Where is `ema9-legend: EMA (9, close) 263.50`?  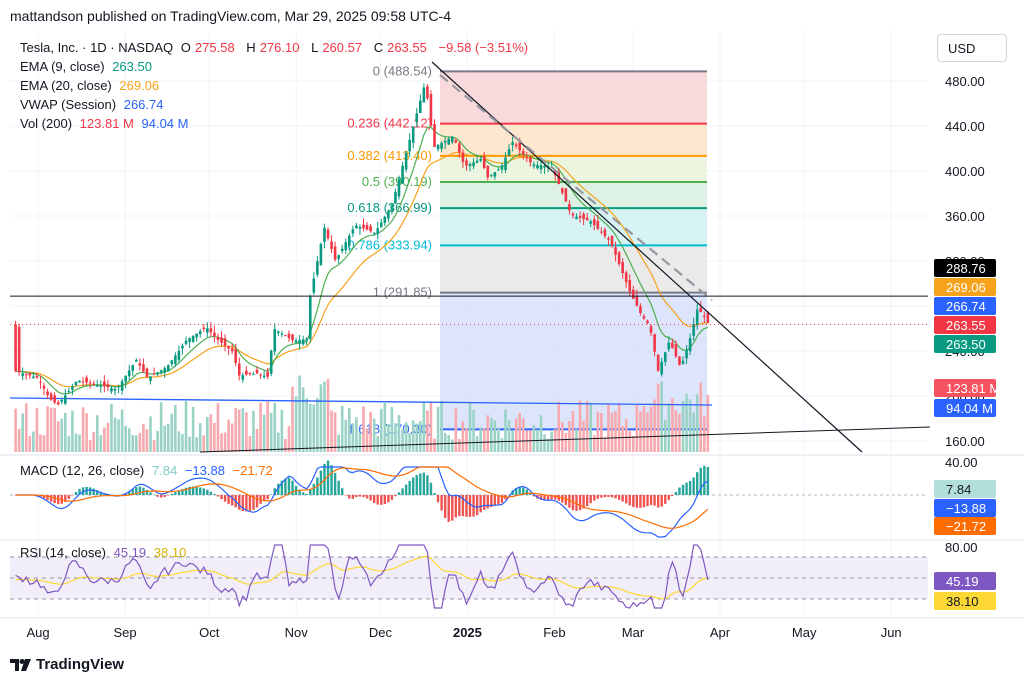
ema9-legend: EMA (9, close) 263.50 is located at coordinates (88, 66).